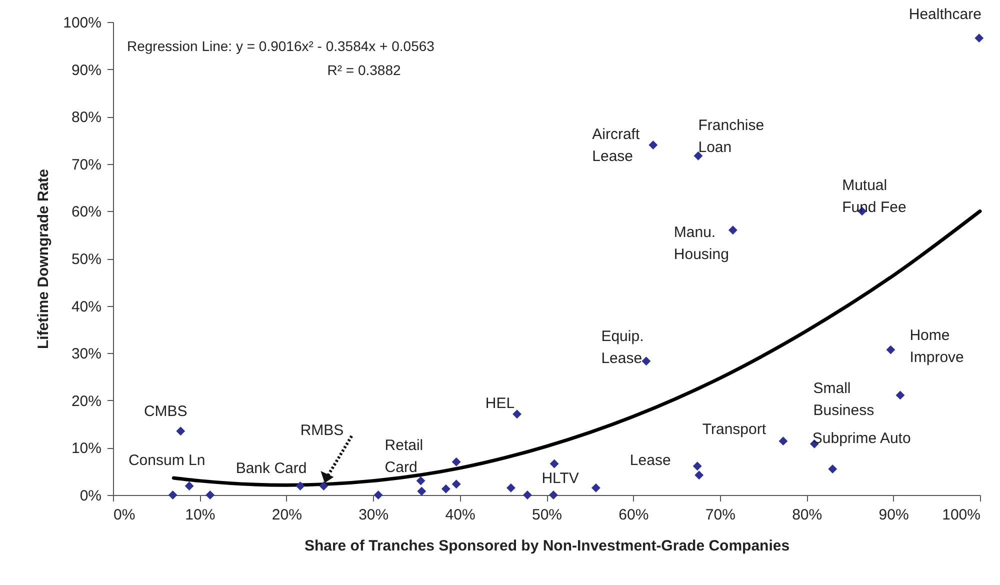  What do you see at coordinates (616, 145) in the screenshot?
I see `annotation: Aircraft Lease` at bounding box center [616, 145].